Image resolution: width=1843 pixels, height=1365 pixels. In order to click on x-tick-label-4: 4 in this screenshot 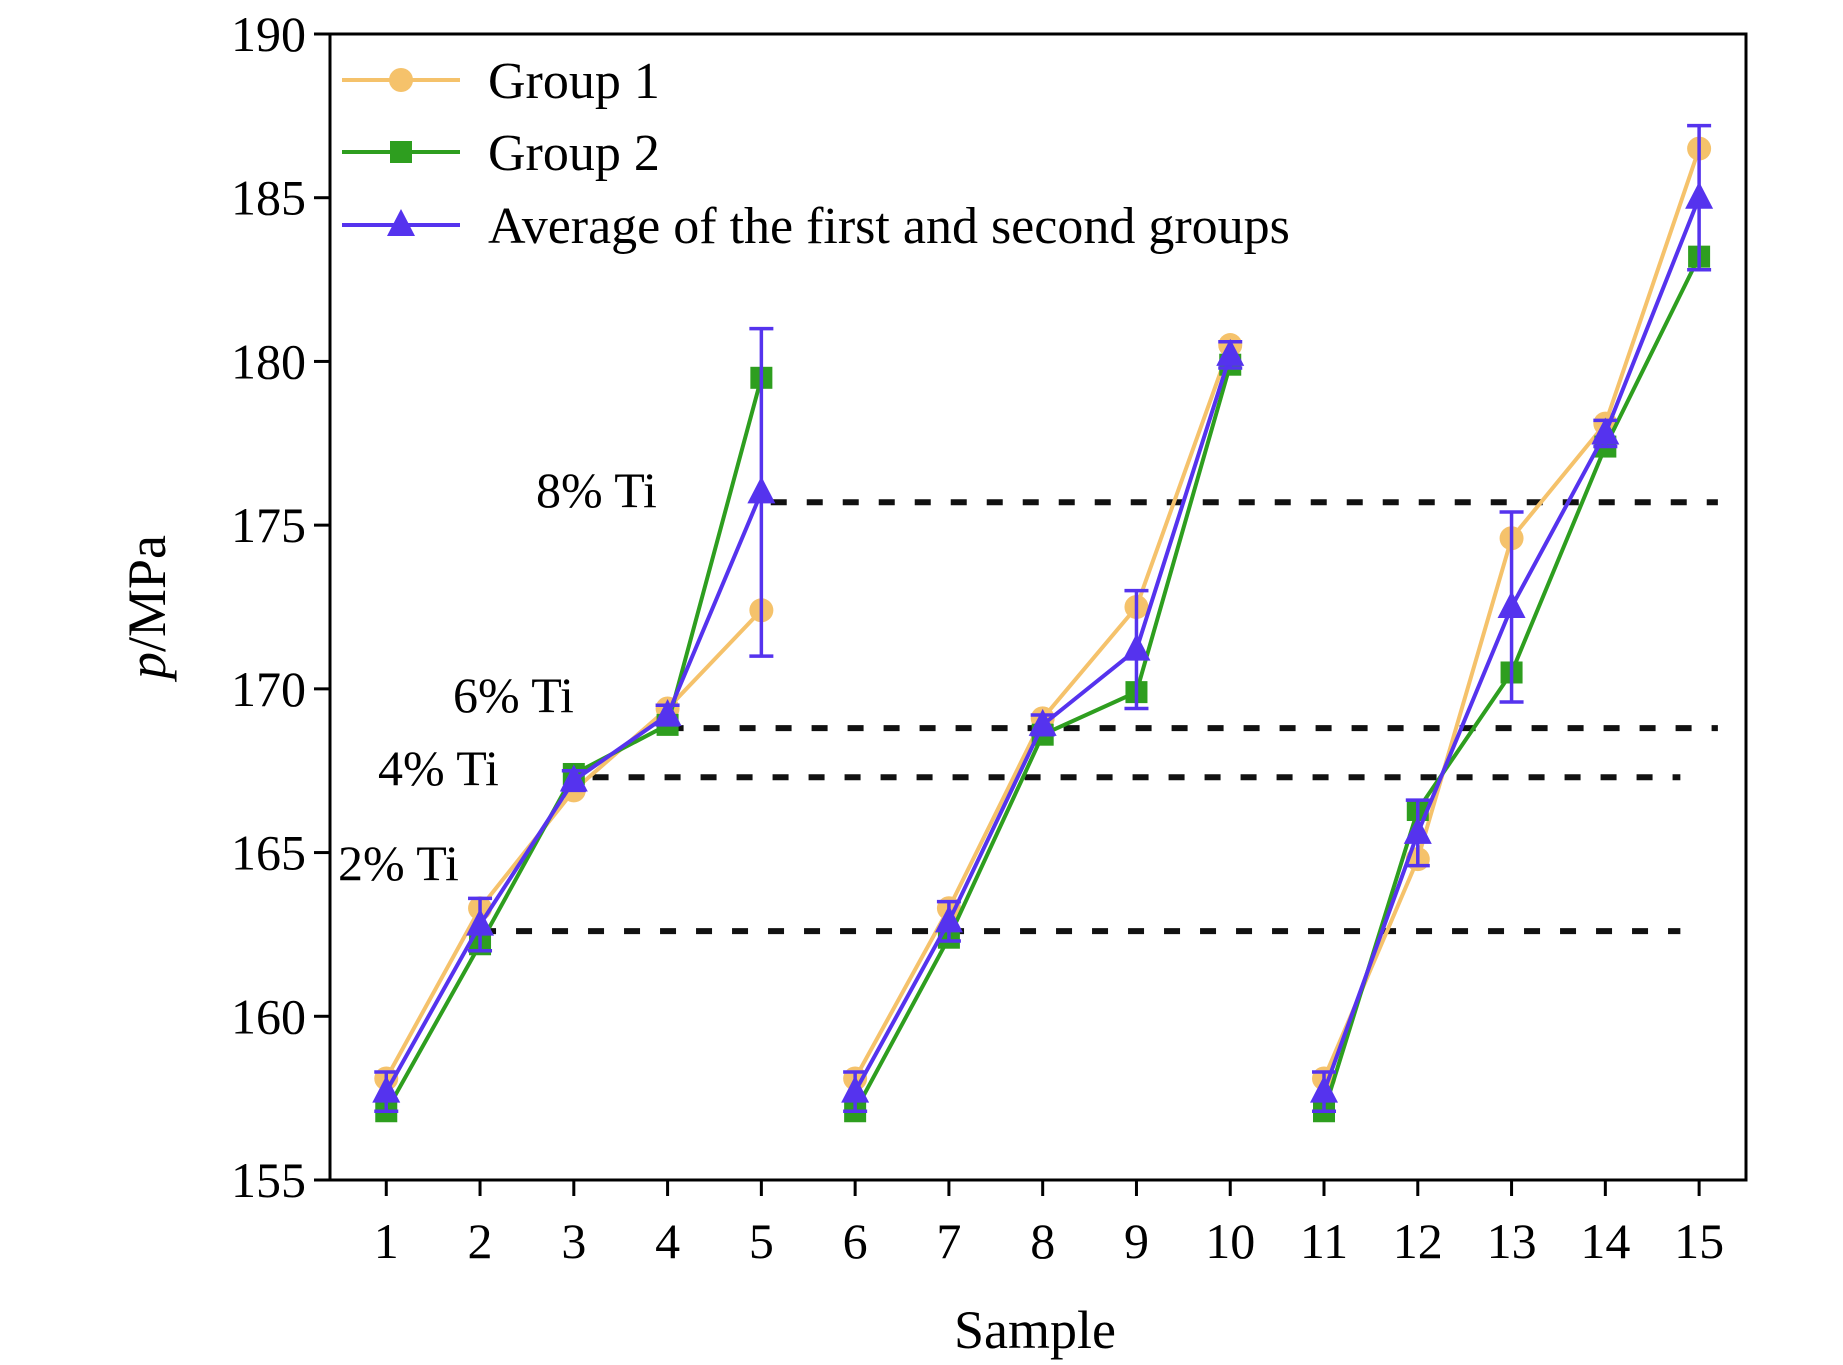, I will do `click(667, 1241)`.